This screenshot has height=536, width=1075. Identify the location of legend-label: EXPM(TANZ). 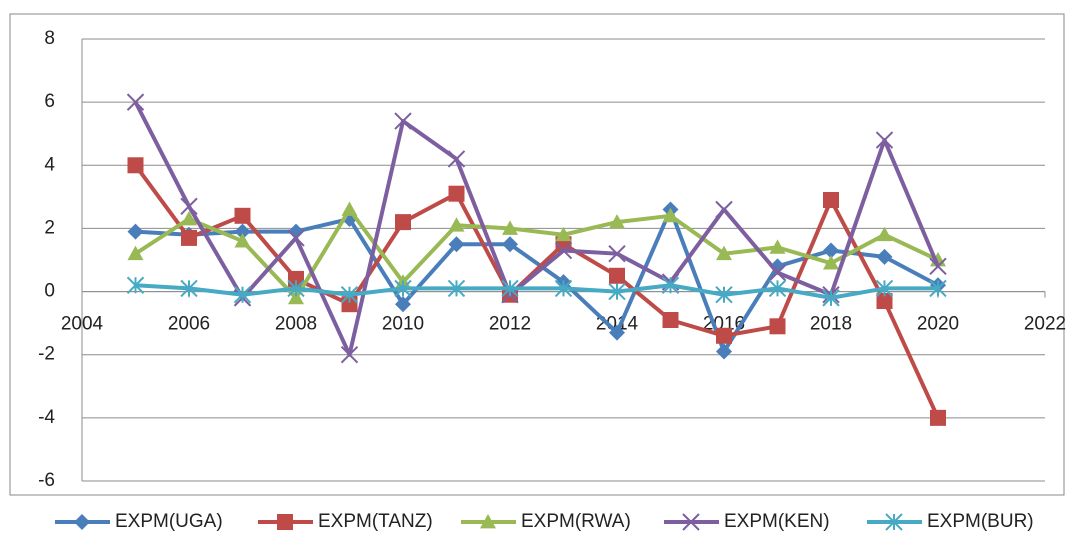
(375, 521).